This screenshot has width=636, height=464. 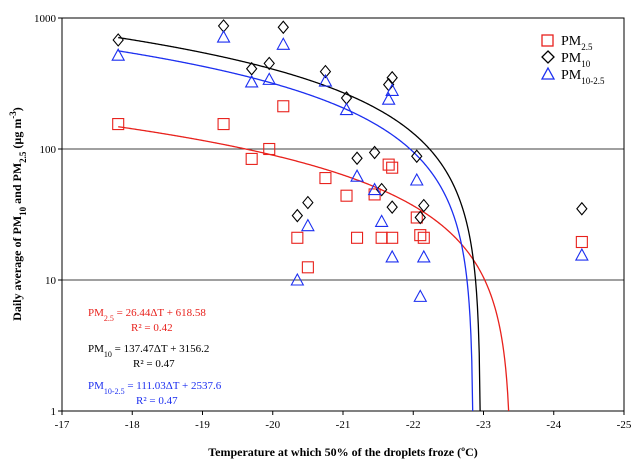 I want to click on equation-pm1025: PM10-2.5 = 111.03ΔT + 2537.6, so click(x=155, y=388).